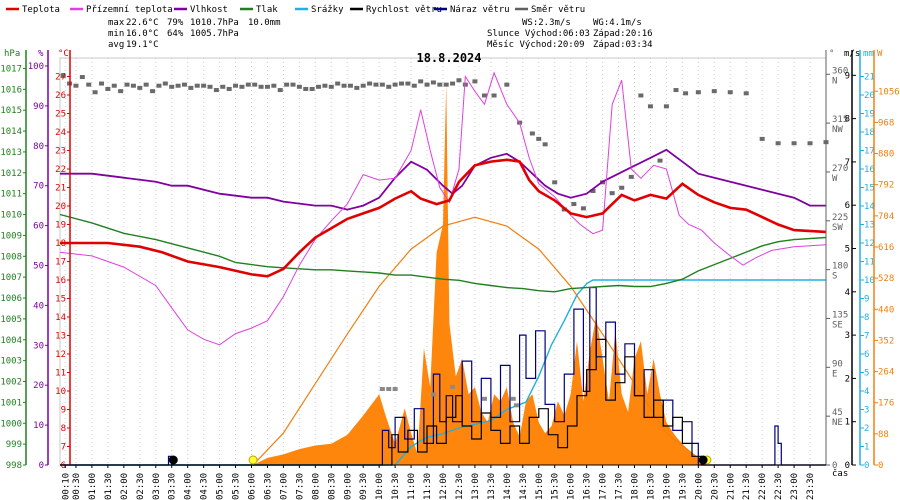 The width and height of the screenshot is (900, 500). Describe the element at coordinates (623, 45) in the screenshot. I see `stats-moonset: Západ:03:34` at that location.